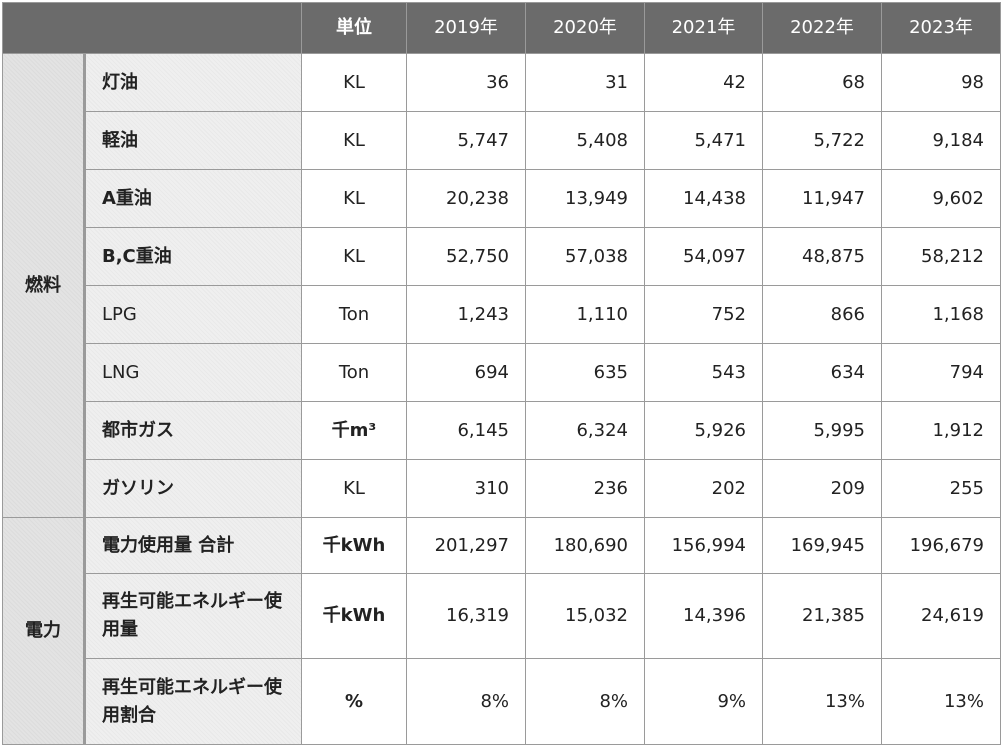 The width and height of the screenshot is (1004, 745). I want to click on value-cell: 209, so click(822, 488).